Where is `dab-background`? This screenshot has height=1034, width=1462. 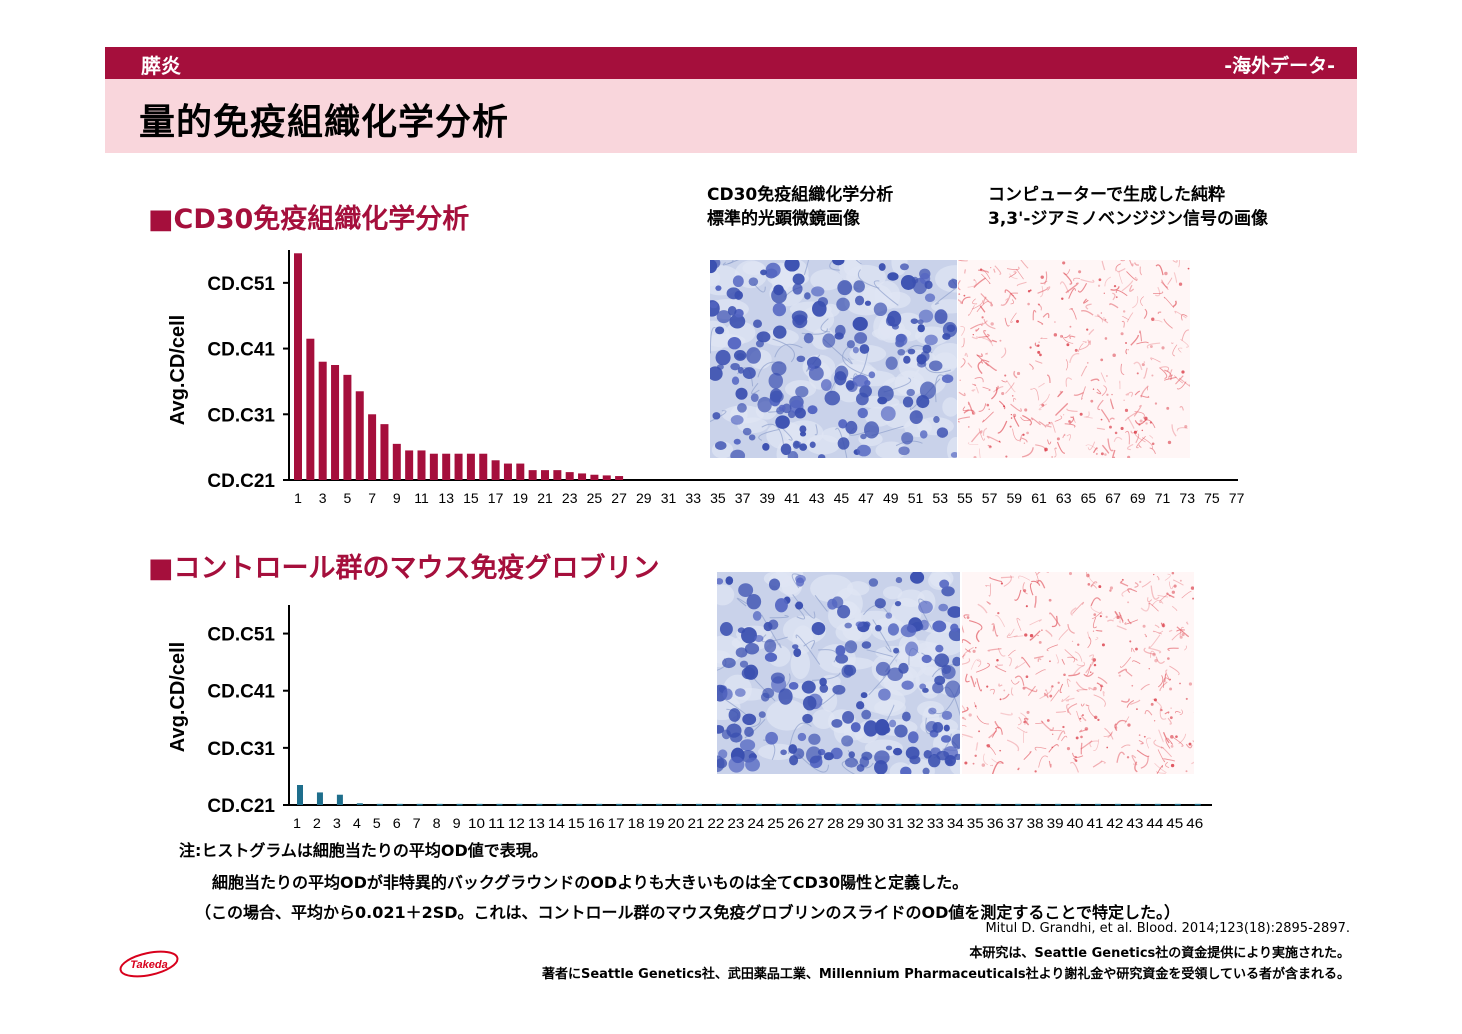 dab-background is located at coordinates (1074, 359).